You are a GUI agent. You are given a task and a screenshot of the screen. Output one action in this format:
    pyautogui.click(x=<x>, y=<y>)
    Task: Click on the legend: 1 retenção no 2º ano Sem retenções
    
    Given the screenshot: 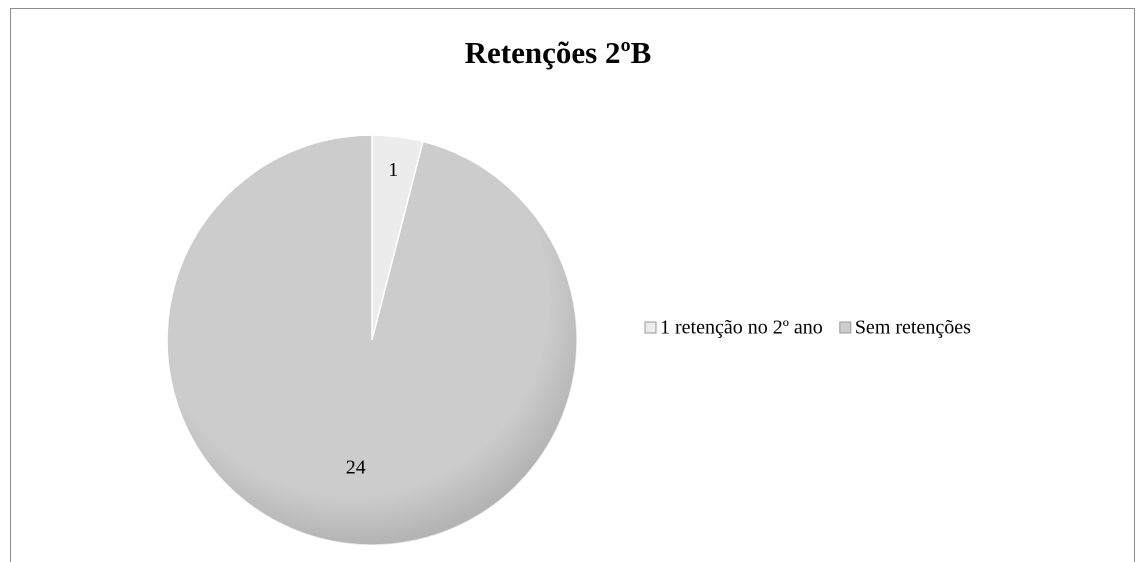 What is the action you would take?
    pyautogui.click(x=807, y=328)
    